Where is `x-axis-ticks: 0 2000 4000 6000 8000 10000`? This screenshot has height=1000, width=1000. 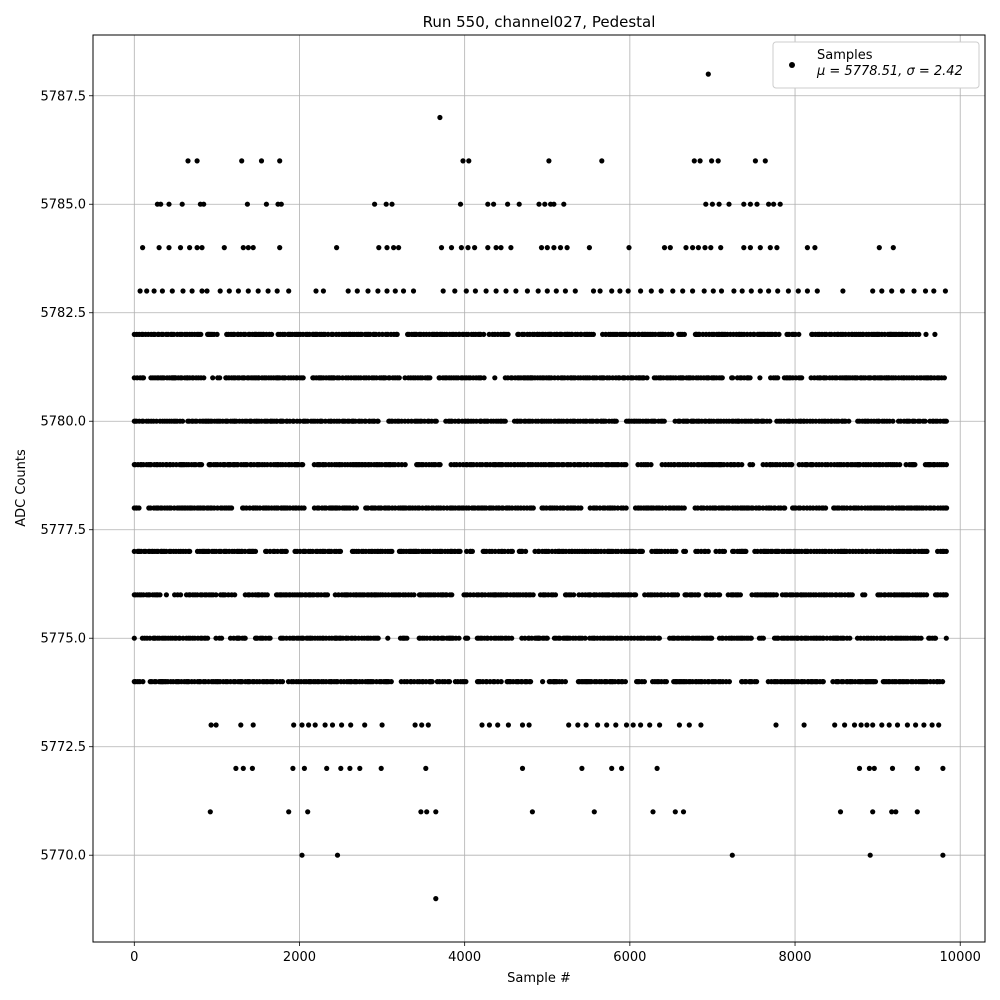 x-axis-ticks: 0 2000 4000 6000 8000 10000 is located at coordinates (555, 953).